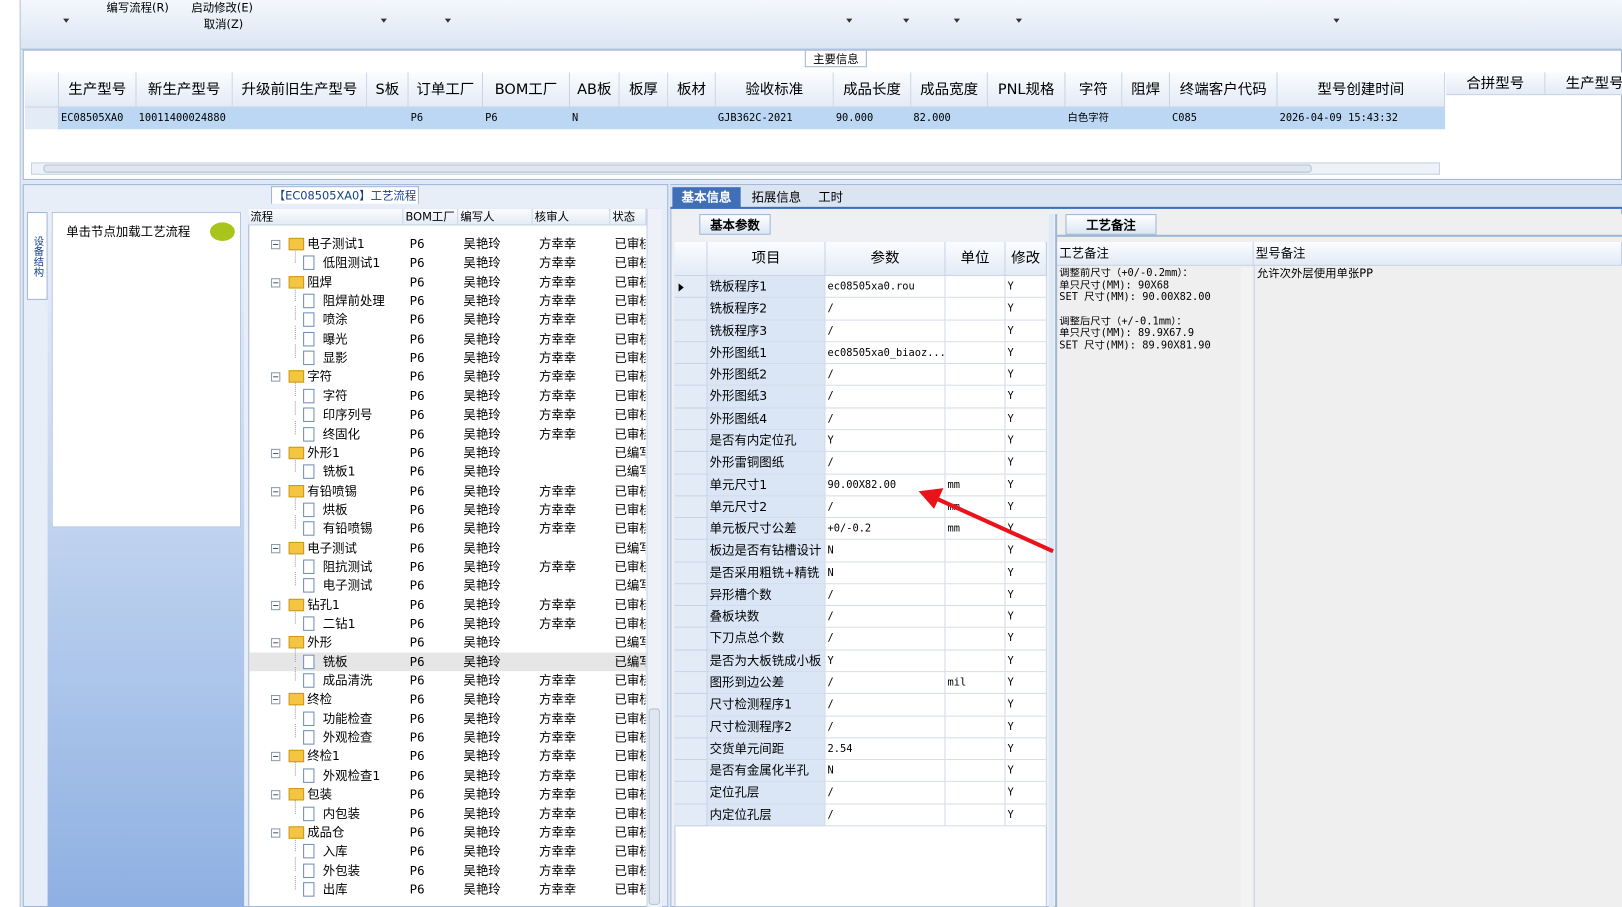 This screenshot has width=1622, height=907. Describe the element at coordinates (932, 118) in the screenshot. I see `cell: 82.000` at that location.